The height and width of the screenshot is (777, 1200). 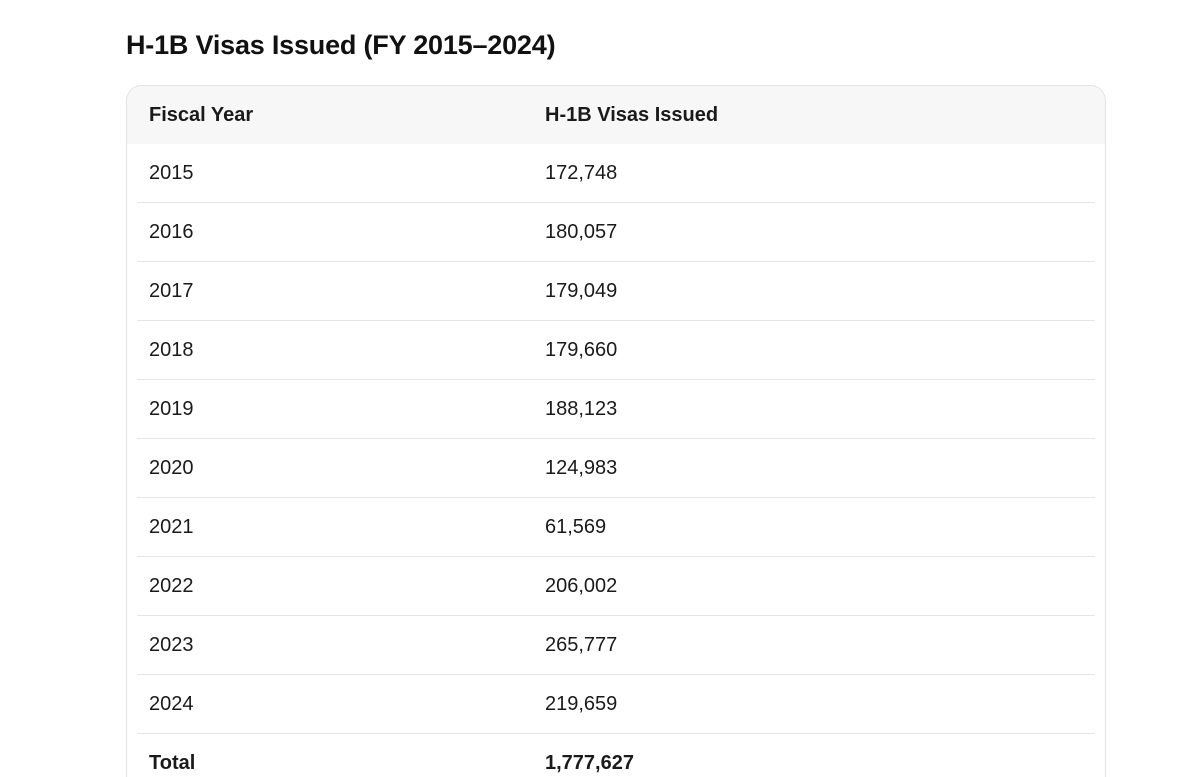 What do you see at coordinates (616, 527) in the screenshot?
I see `table-row: 2021 61,569` at bounding box center [616, 527].